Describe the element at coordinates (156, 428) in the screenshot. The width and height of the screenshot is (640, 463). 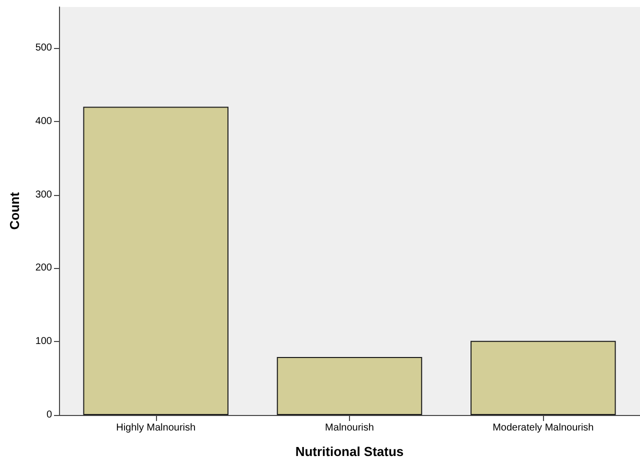
I see `x-tick-label: Highly Malnourish` at that location.